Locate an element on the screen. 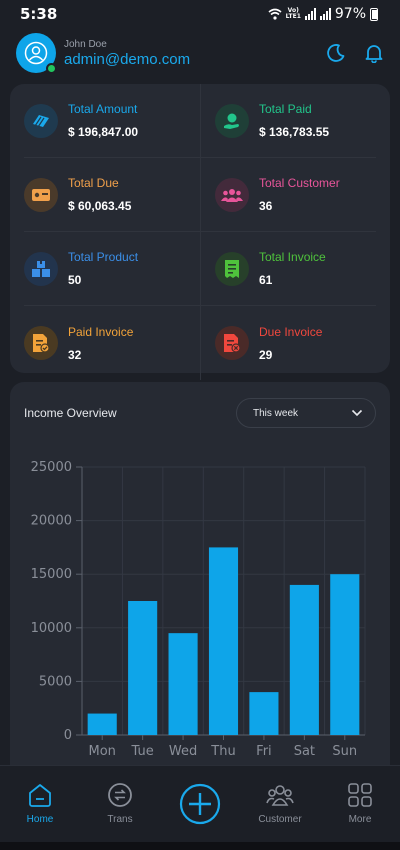 Image resolution: width=400 pixels, height=850 pixels. exchange-icon is located at coordinates (120, 795).